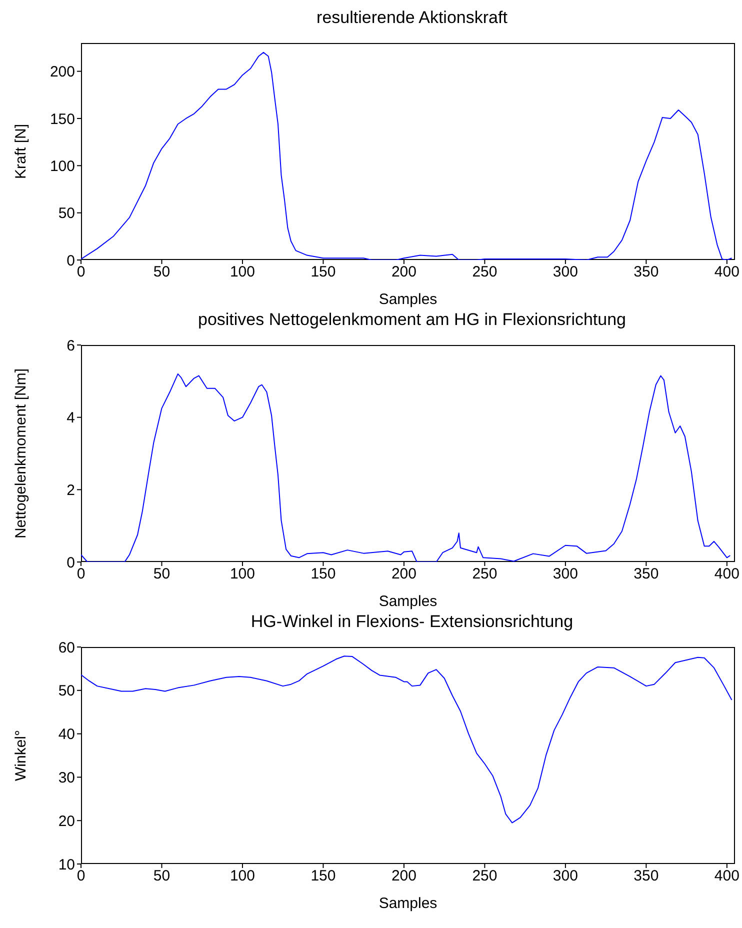  Describe the element at coordinates (66, 735) in the screenshot. I see `y-tick-label: 40` at that location.